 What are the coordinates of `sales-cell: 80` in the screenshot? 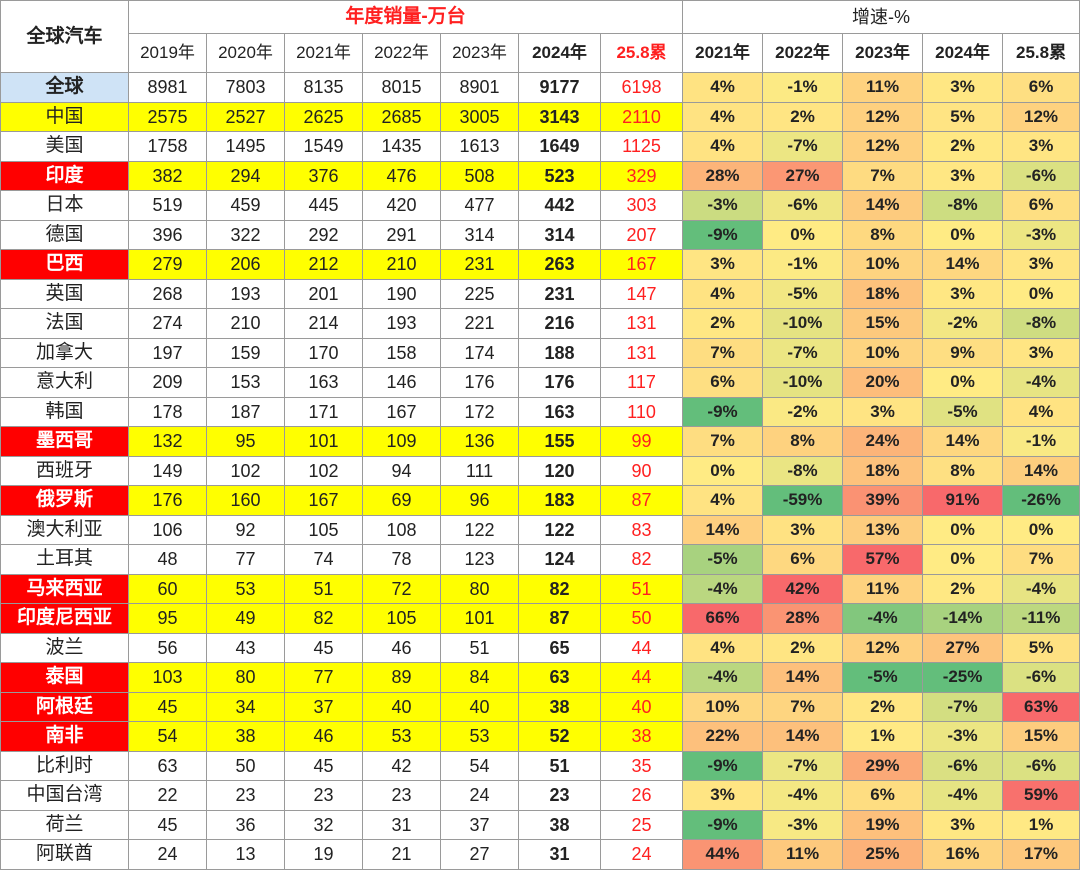 It's located at (479, 588).